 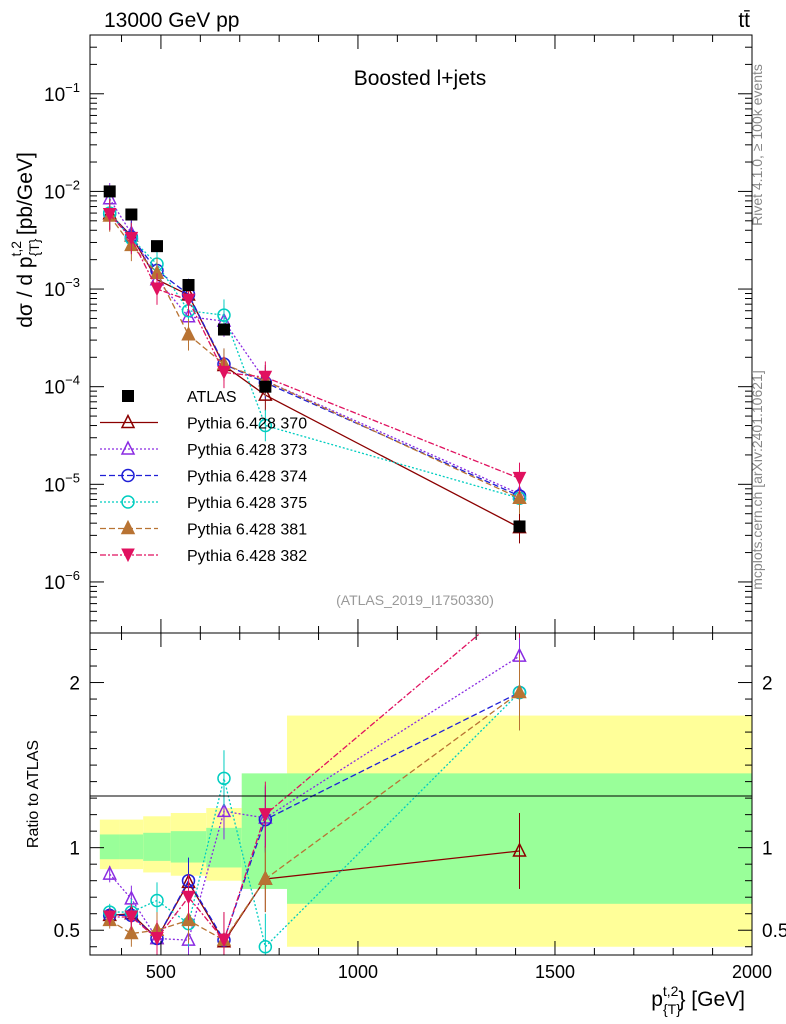 What do you see at coordinates (415, 600) in the screenshot?
I see `analysis-tag: (ATLAS_2019_I1750330)` at bounding box center [415, 600].